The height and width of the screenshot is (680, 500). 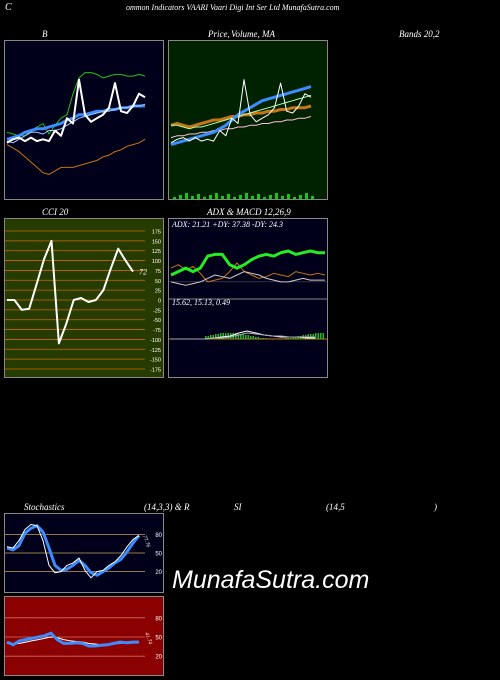 I want to click on cci-title: CCI 20, so click(x=55, y=212).